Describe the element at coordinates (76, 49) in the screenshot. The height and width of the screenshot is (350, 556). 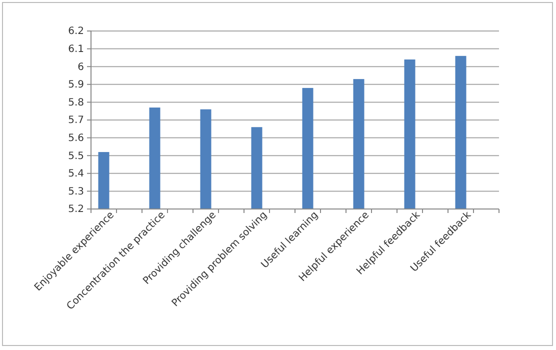
I see `y-tick-label: 6.1` at that location.